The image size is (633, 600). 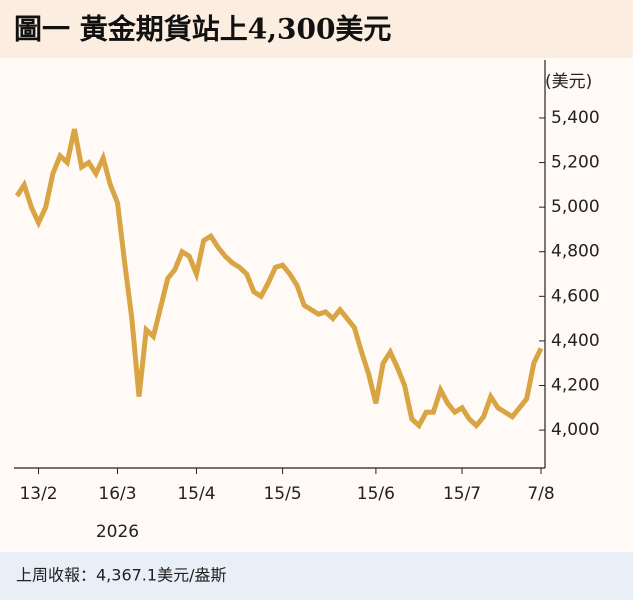 I want to click on x-tick-label: 15/6, so click(x=376, y=494).